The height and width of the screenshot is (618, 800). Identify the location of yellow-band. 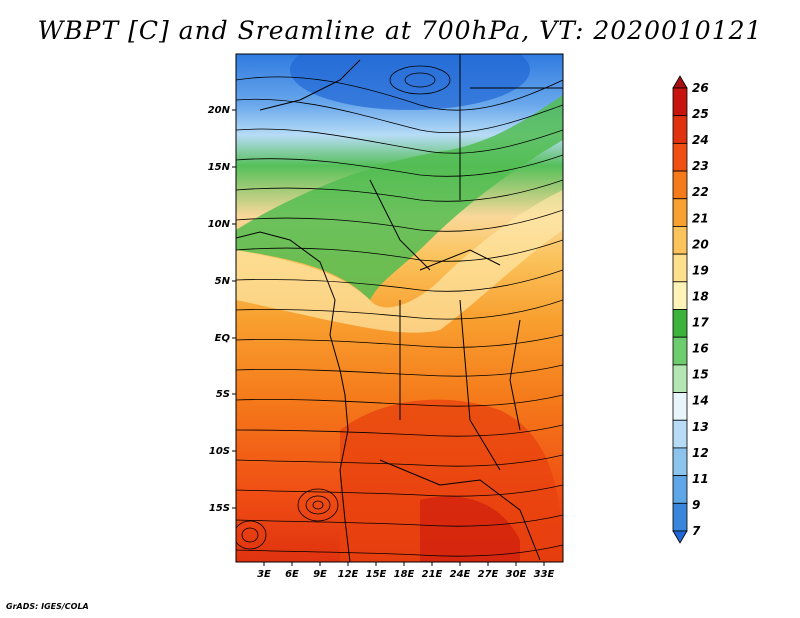
(399, 261).